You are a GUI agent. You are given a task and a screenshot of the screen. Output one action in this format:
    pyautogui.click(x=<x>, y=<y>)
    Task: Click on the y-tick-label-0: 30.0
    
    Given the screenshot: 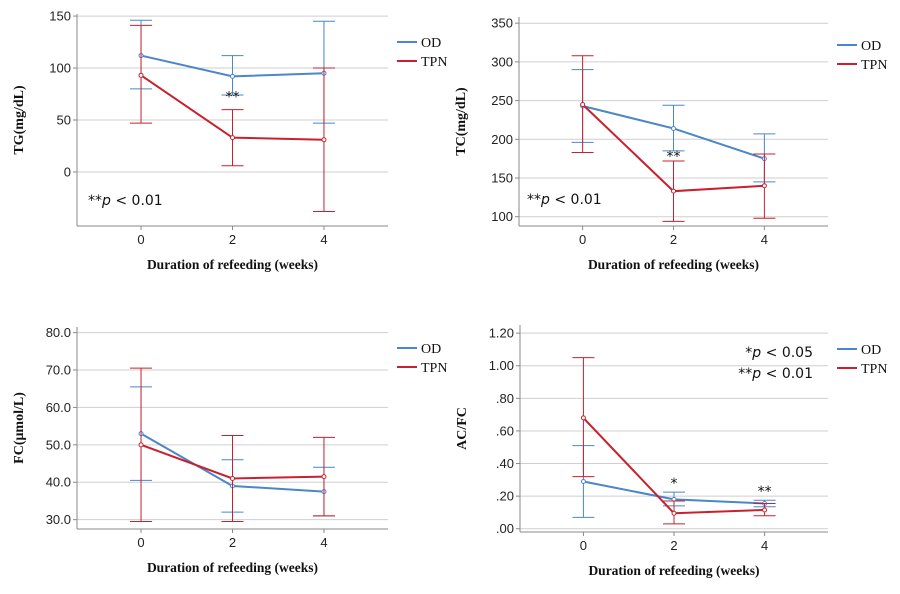 What is the action you would take?
    pyautogui.click(x=58, y=519)
    